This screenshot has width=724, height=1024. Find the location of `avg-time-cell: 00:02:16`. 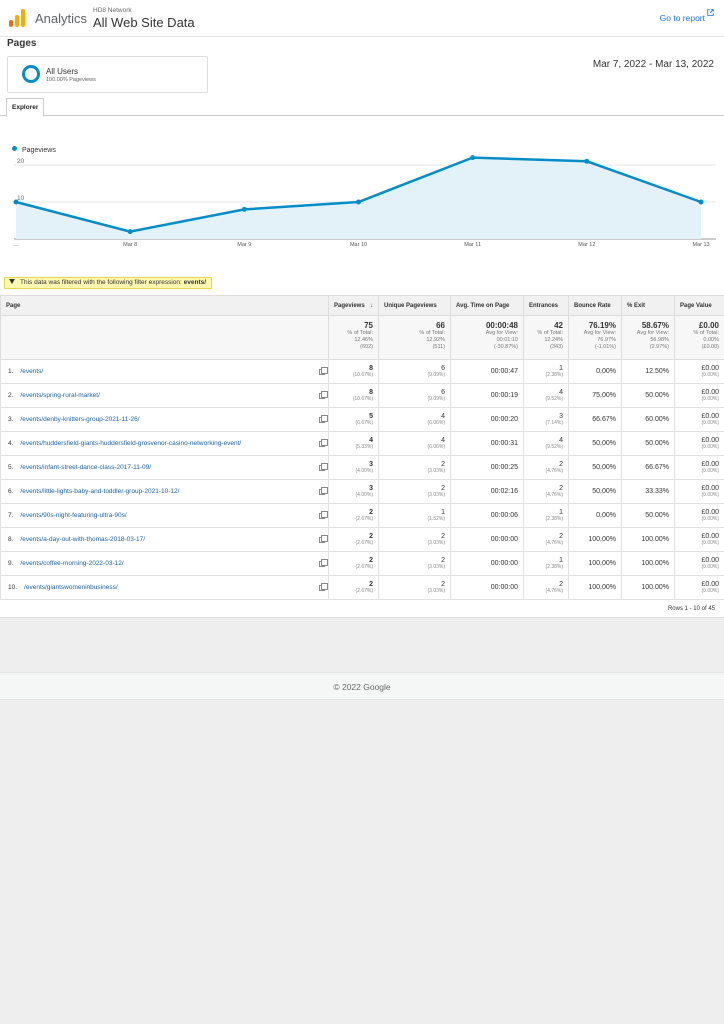

avg-time-cell: 00:02:16 is located at coordinates (487, 491).